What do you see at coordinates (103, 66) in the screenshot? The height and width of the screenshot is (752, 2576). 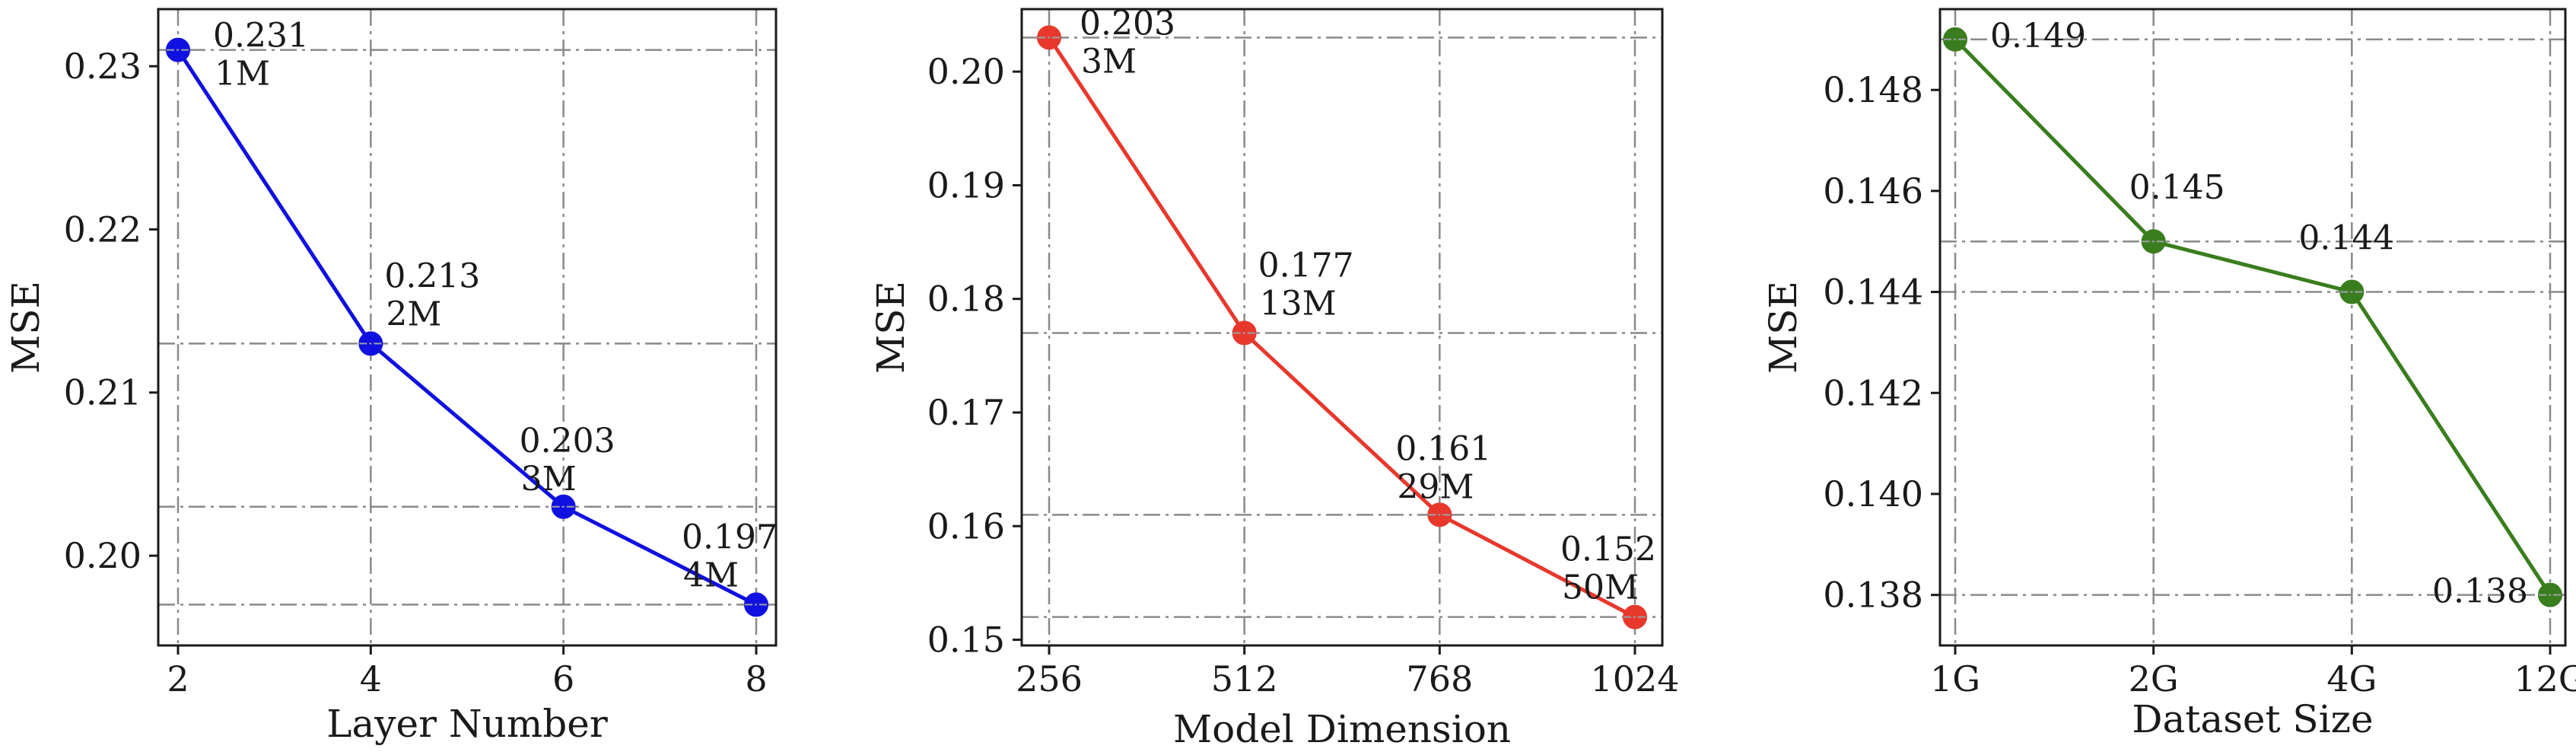 I see `y-tick-label: 0.23` at bounding box center [103, 66].